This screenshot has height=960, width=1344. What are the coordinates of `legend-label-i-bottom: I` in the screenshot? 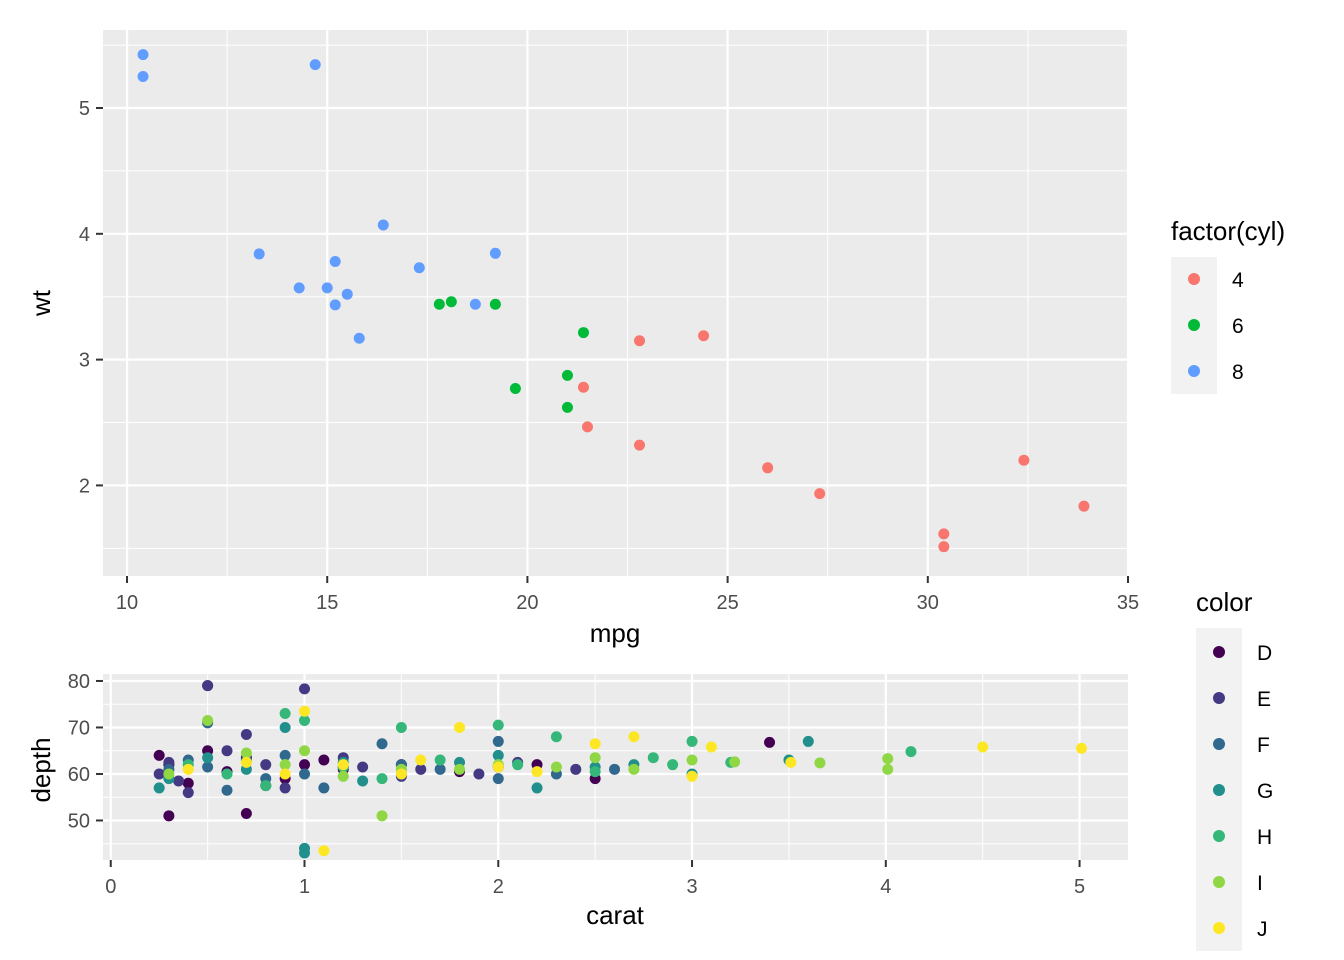 It's located at (1260, 883).